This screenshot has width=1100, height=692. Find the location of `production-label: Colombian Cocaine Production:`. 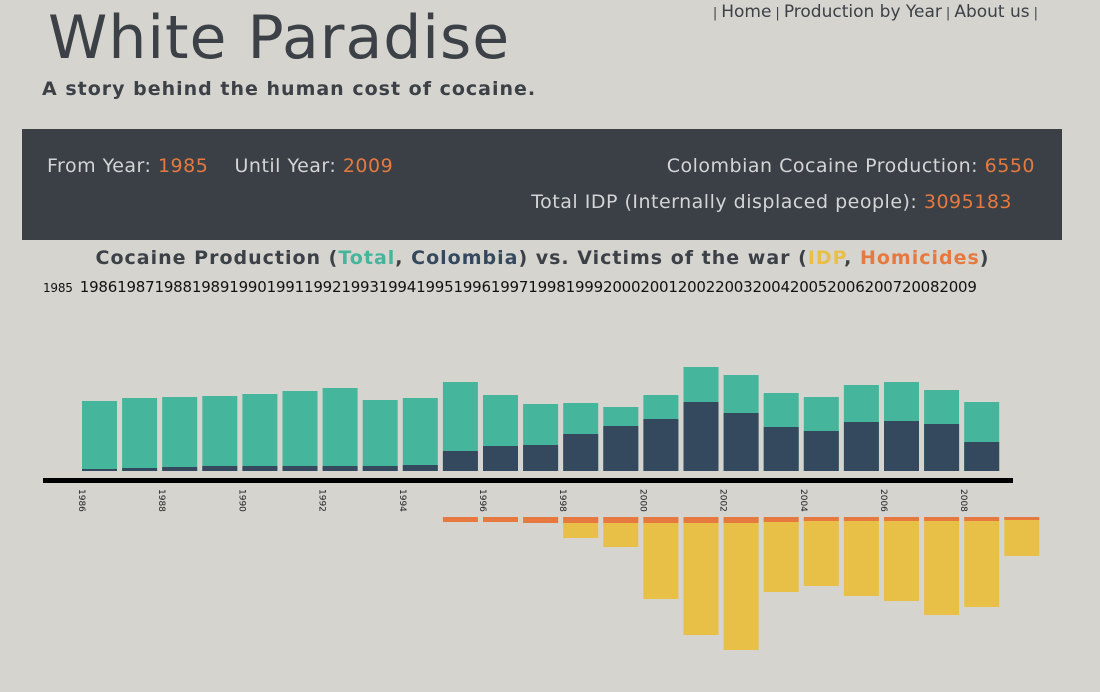

production-label: Colombian Cocaine Production: is located at coordinates (822, 166).